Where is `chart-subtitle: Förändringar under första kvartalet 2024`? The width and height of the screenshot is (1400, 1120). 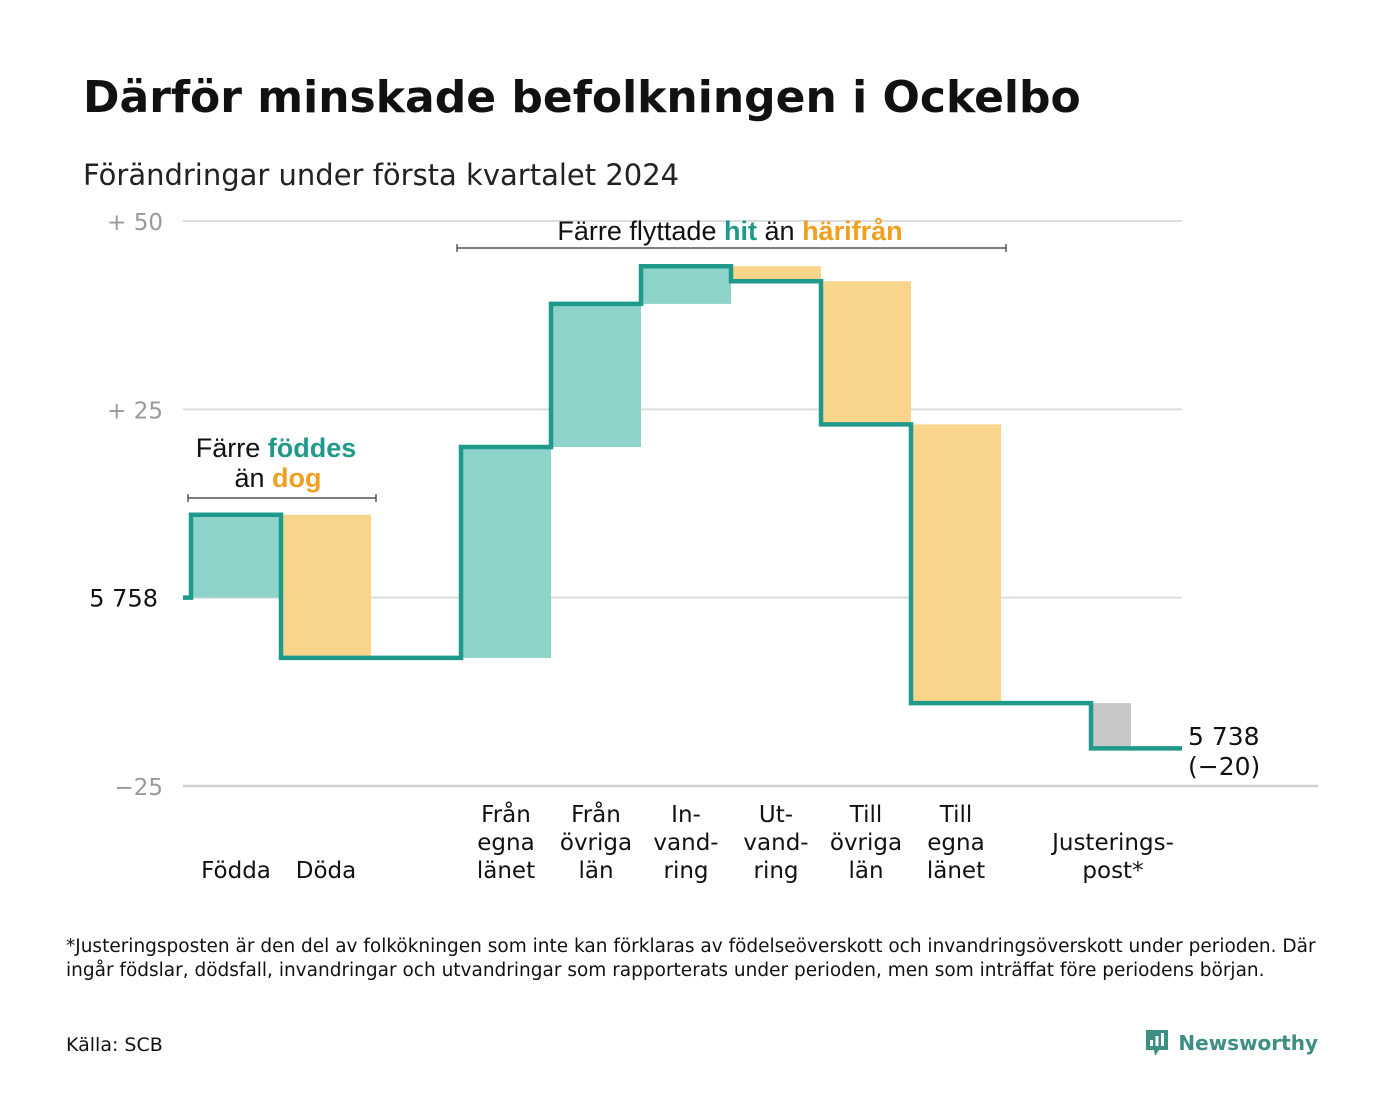 chart-subtitle: Förändringar under första kvartalet 2024 is located at coordinates (381, 175).